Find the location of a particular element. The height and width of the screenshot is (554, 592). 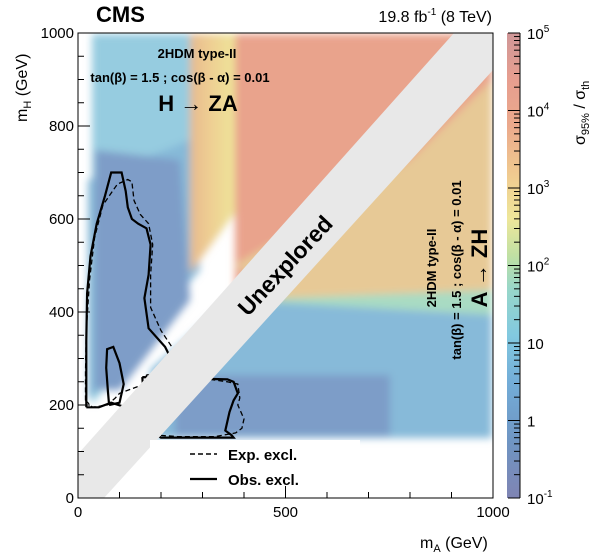

azh-params-label: tan(β) = 1.5 ; cos(β - α) = 0.01 is located at coordinates (456, 269).